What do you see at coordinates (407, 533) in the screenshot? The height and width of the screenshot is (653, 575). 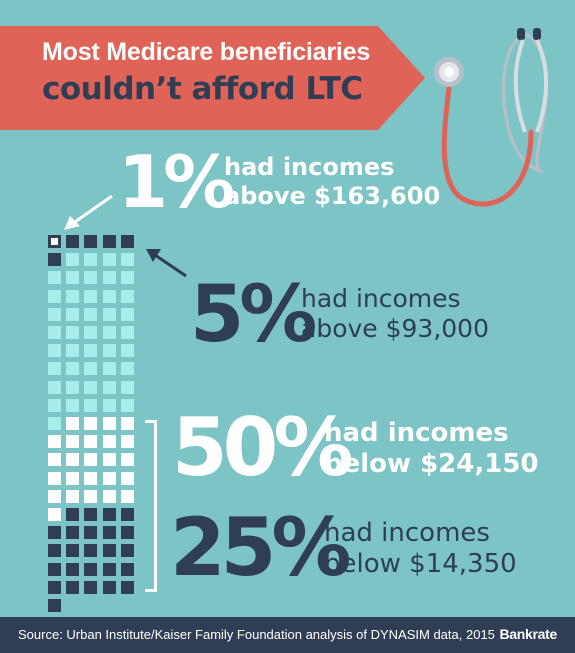 I see `stat-25-line-1: had incomes` at bounding box center [407, 533].